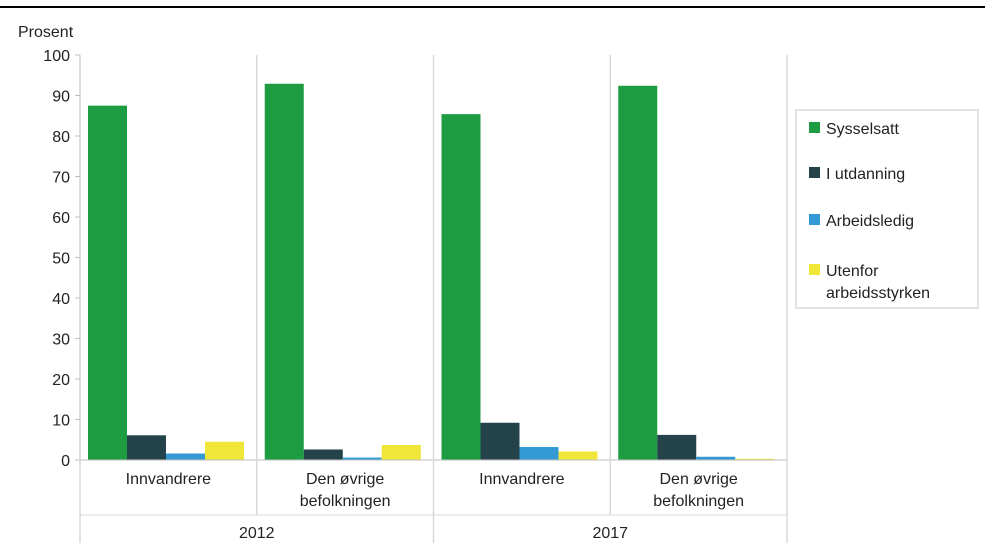 Image resolution: width=985 pixels, height=543 pixels. What do you see at coordinates (61, 340) in the screenshot?
I see `y-tick-label: 30` at bounding box center [61, 340].